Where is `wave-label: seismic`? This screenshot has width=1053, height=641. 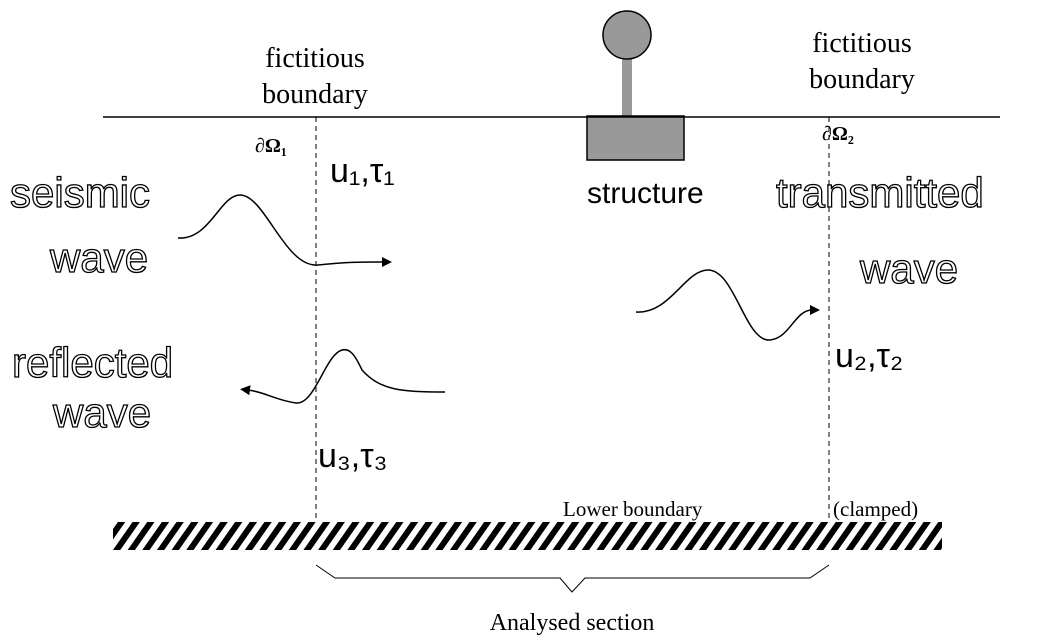 wave-label: seismic is located at coordinates (80, 192).